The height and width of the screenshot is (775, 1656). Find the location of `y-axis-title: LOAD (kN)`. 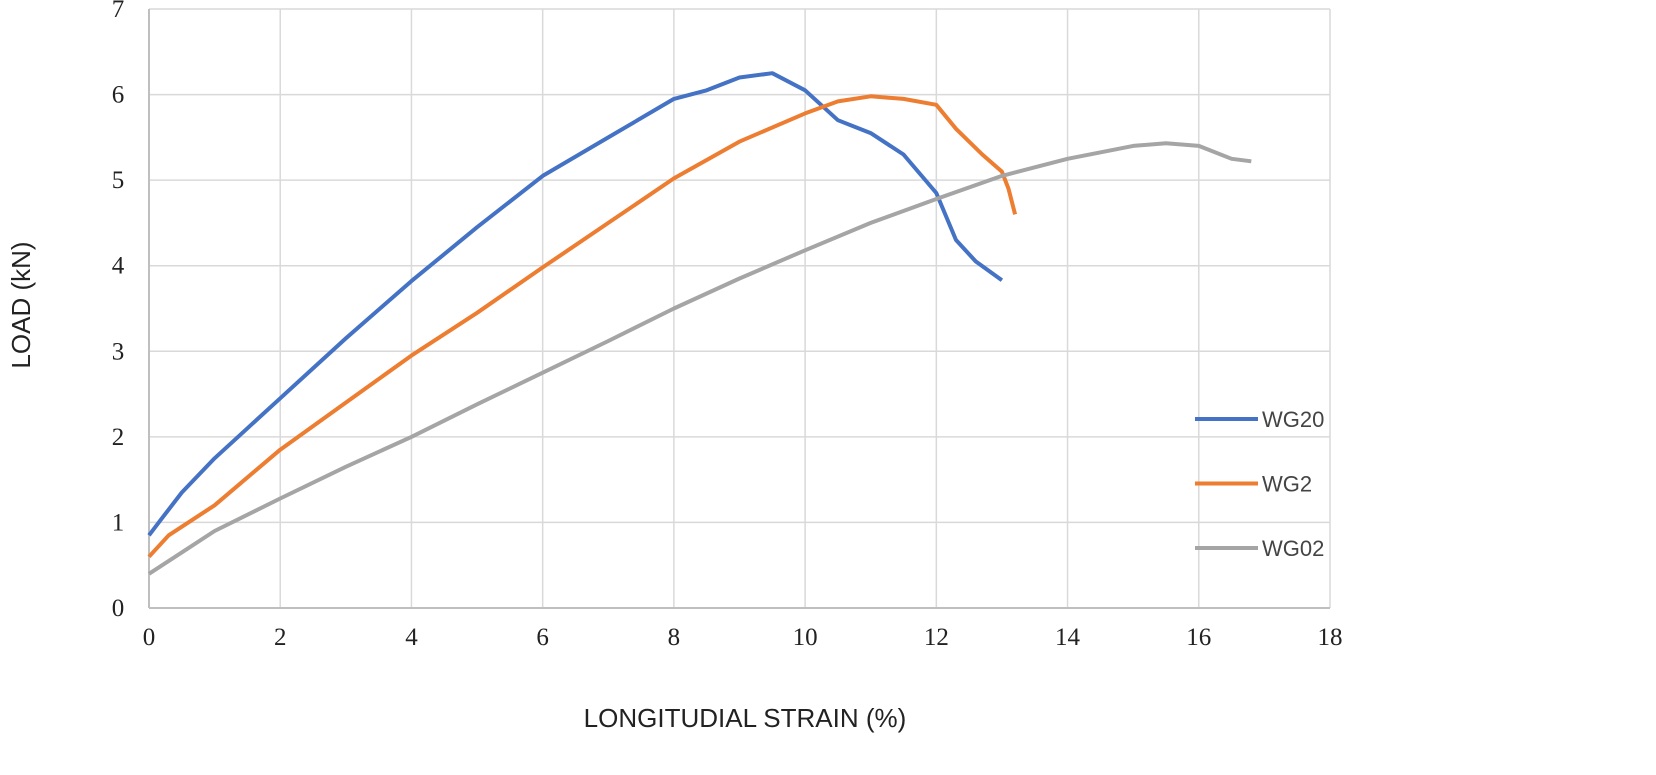

y-axis-title: LOAD (kN) is located at coordinates (21, 304).